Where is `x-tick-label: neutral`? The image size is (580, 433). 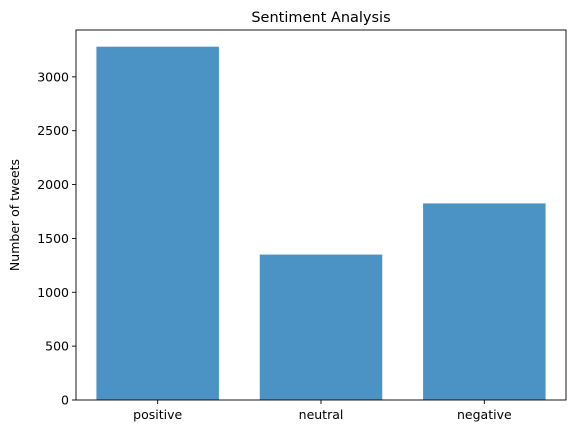 x-tick-label: neutral is located at coordinates (321, 414).